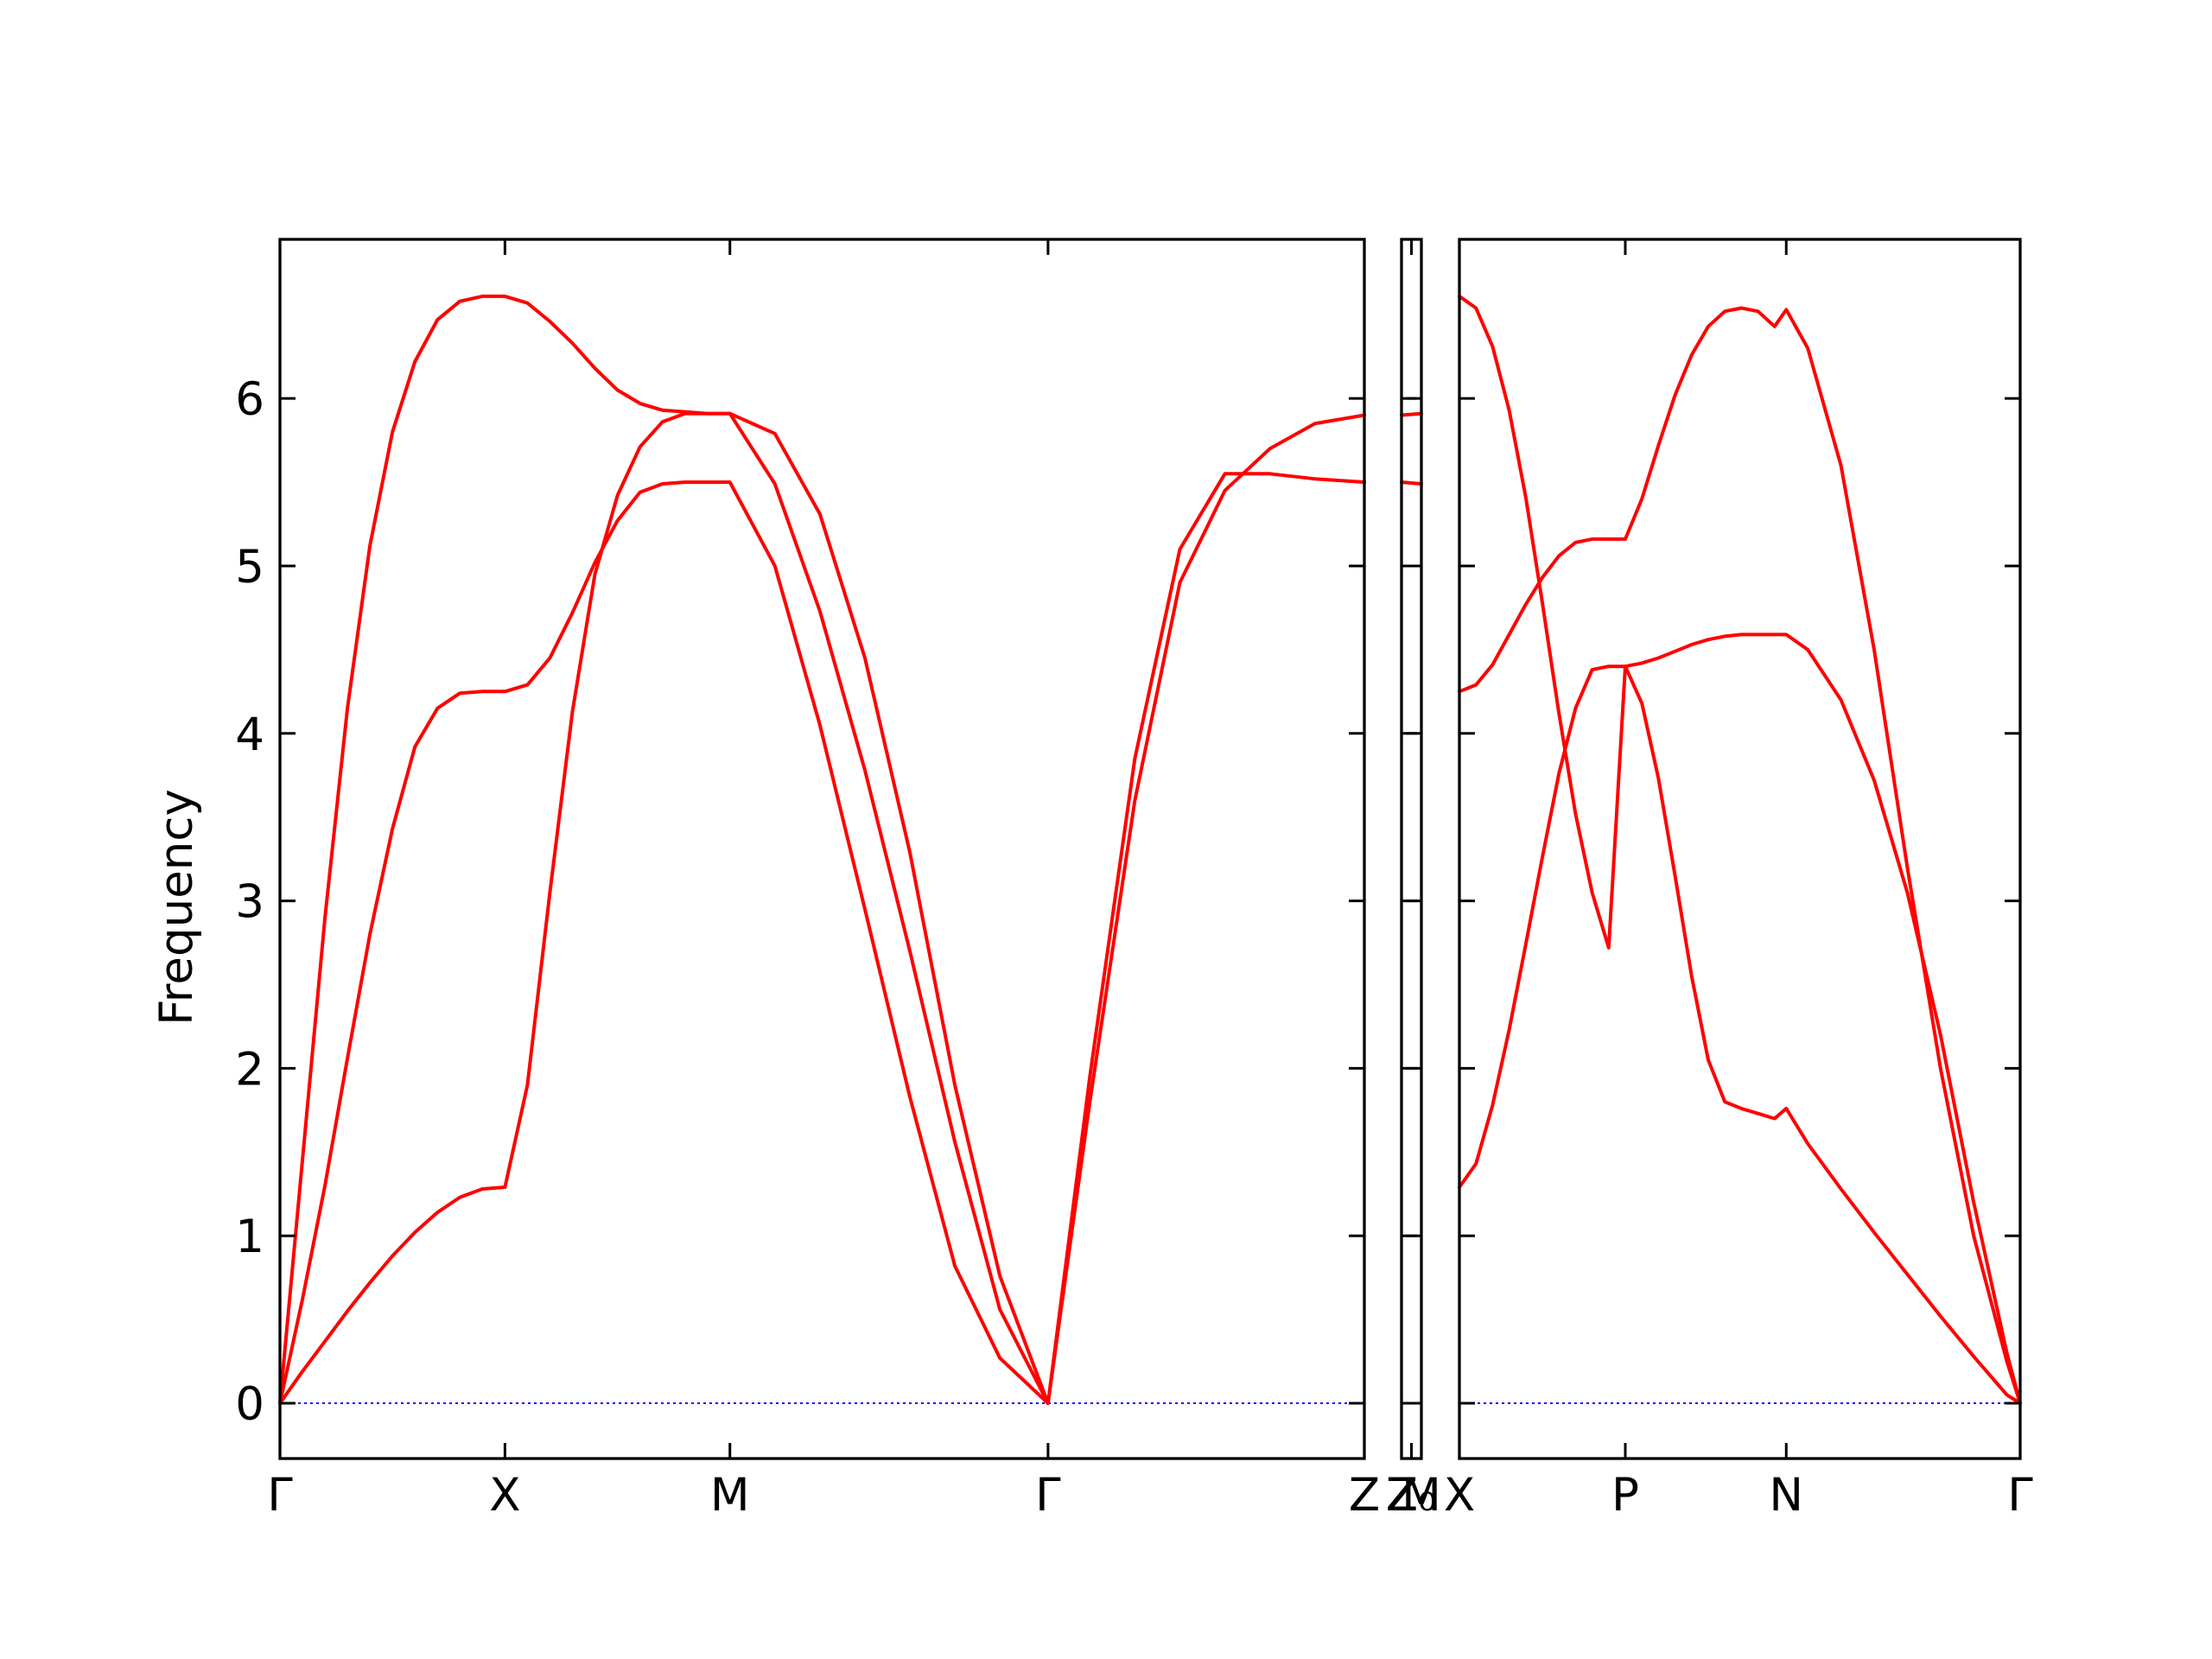  Describe the element at coordinates (249, 567) in the screenshot. I see `y-tick-label: 5` at that location.